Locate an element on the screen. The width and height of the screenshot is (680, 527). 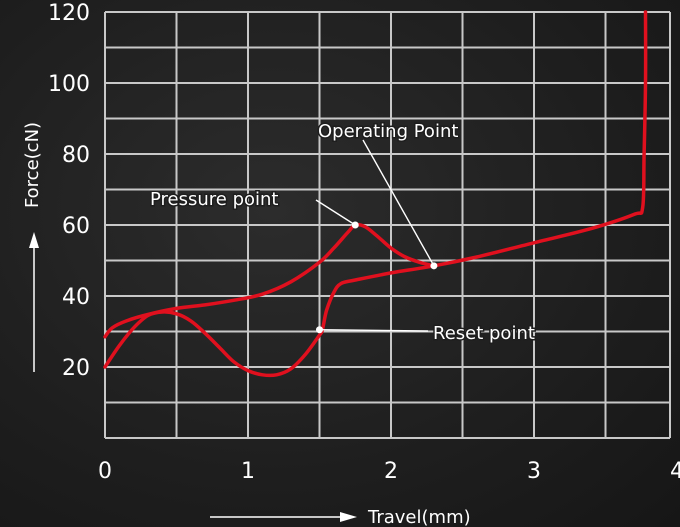
y-tick-label: 100 is located at coordinates (69, 84).